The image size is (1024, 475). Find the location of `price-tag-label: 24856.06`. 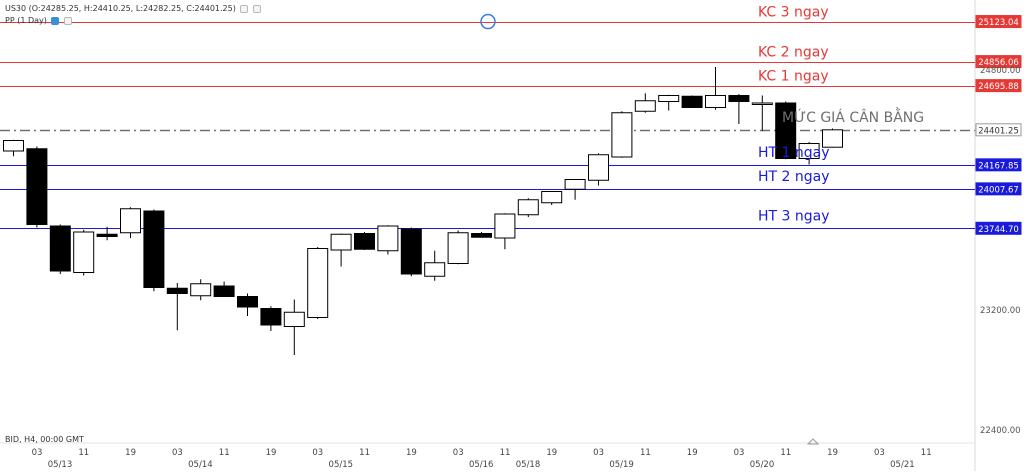

price-tag-label: 24856.06 is located at coordinates (998, 63).